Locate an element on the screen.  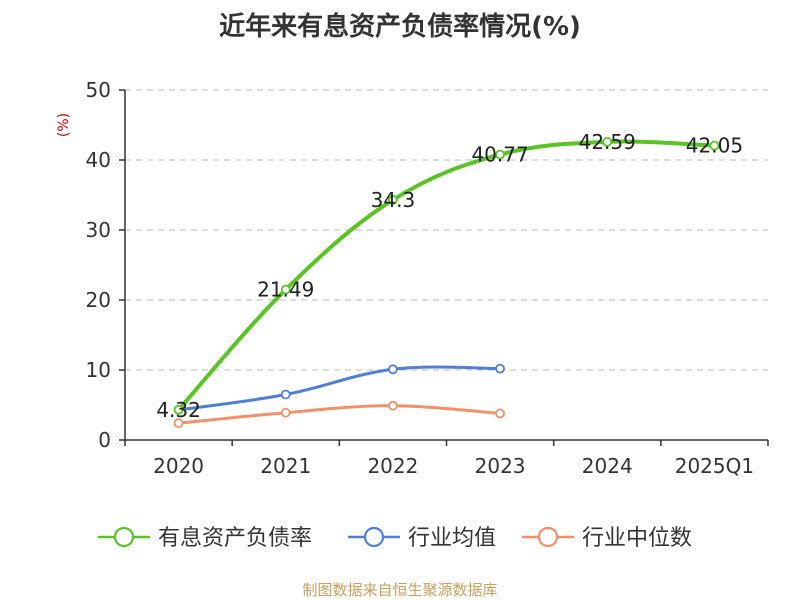
x-tick-label: 2020 is located at coordinates (178, 466).